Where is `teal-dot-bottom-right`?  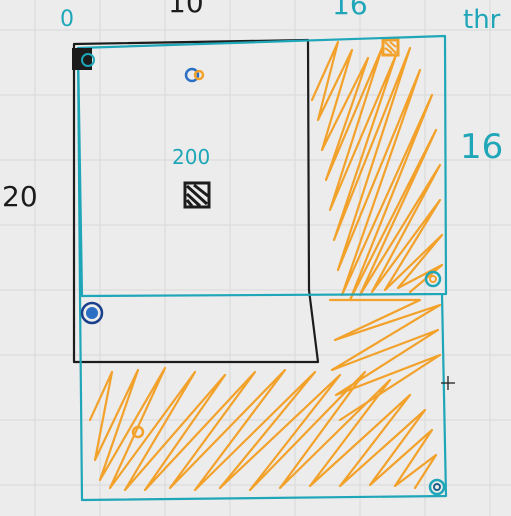
teal-dot-bottom-right is located at coordinates (437, 487).